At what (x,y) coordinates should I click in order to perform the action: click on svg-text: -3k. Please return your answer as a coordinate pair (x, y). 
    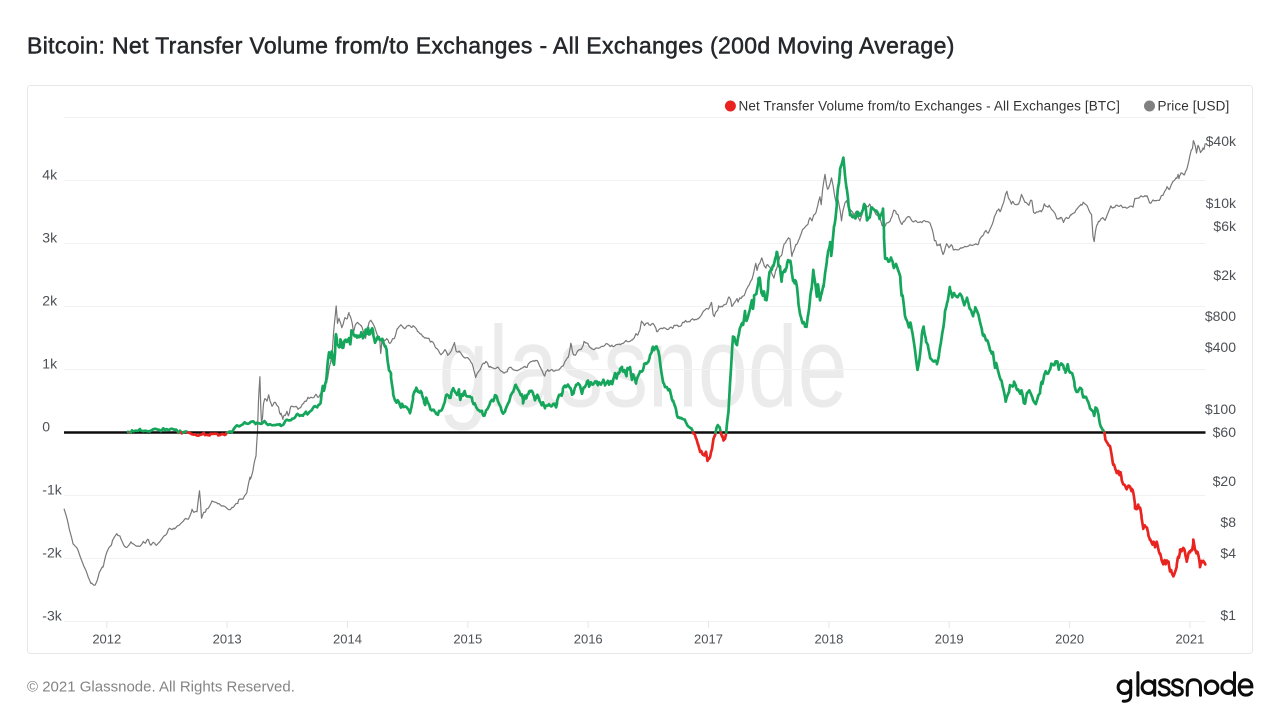
    Looking at the image, I should click on (52, 616).